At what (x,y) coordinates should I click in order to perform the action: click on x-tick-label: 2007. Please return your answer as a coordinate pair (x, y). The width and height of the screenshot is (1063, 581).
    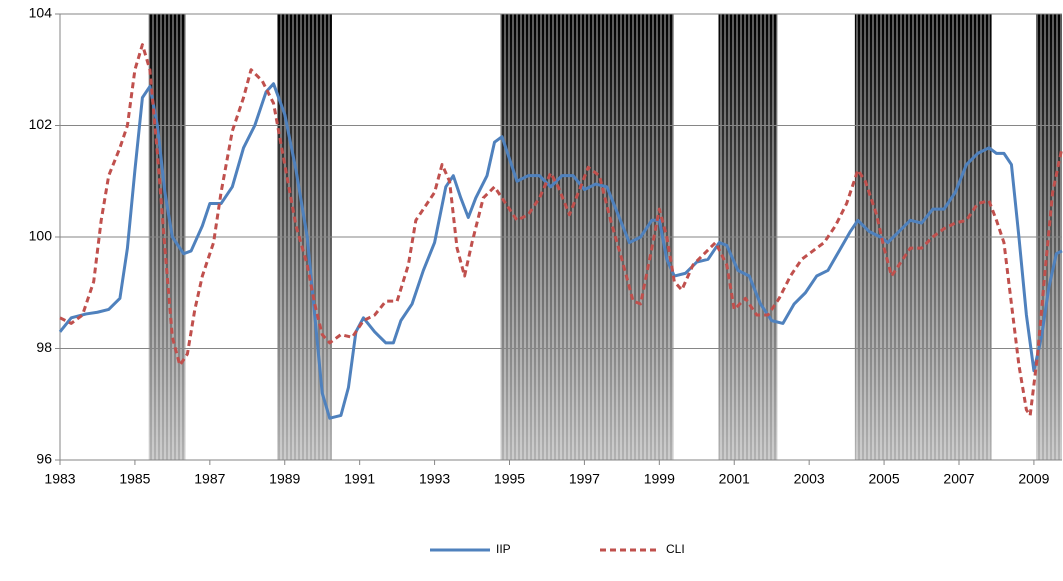
    Looking at the image, I should click on (958, 479).